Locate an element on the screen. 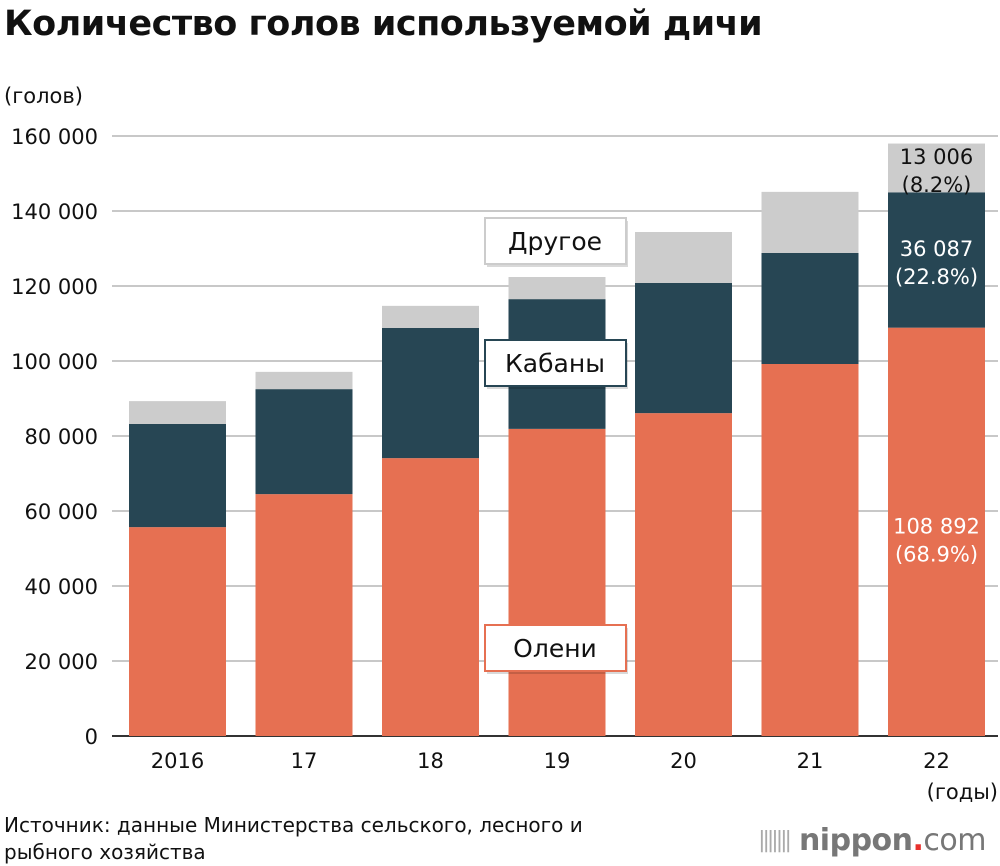  y-tick-label: 80 000 is located at coordinates (61, 437).